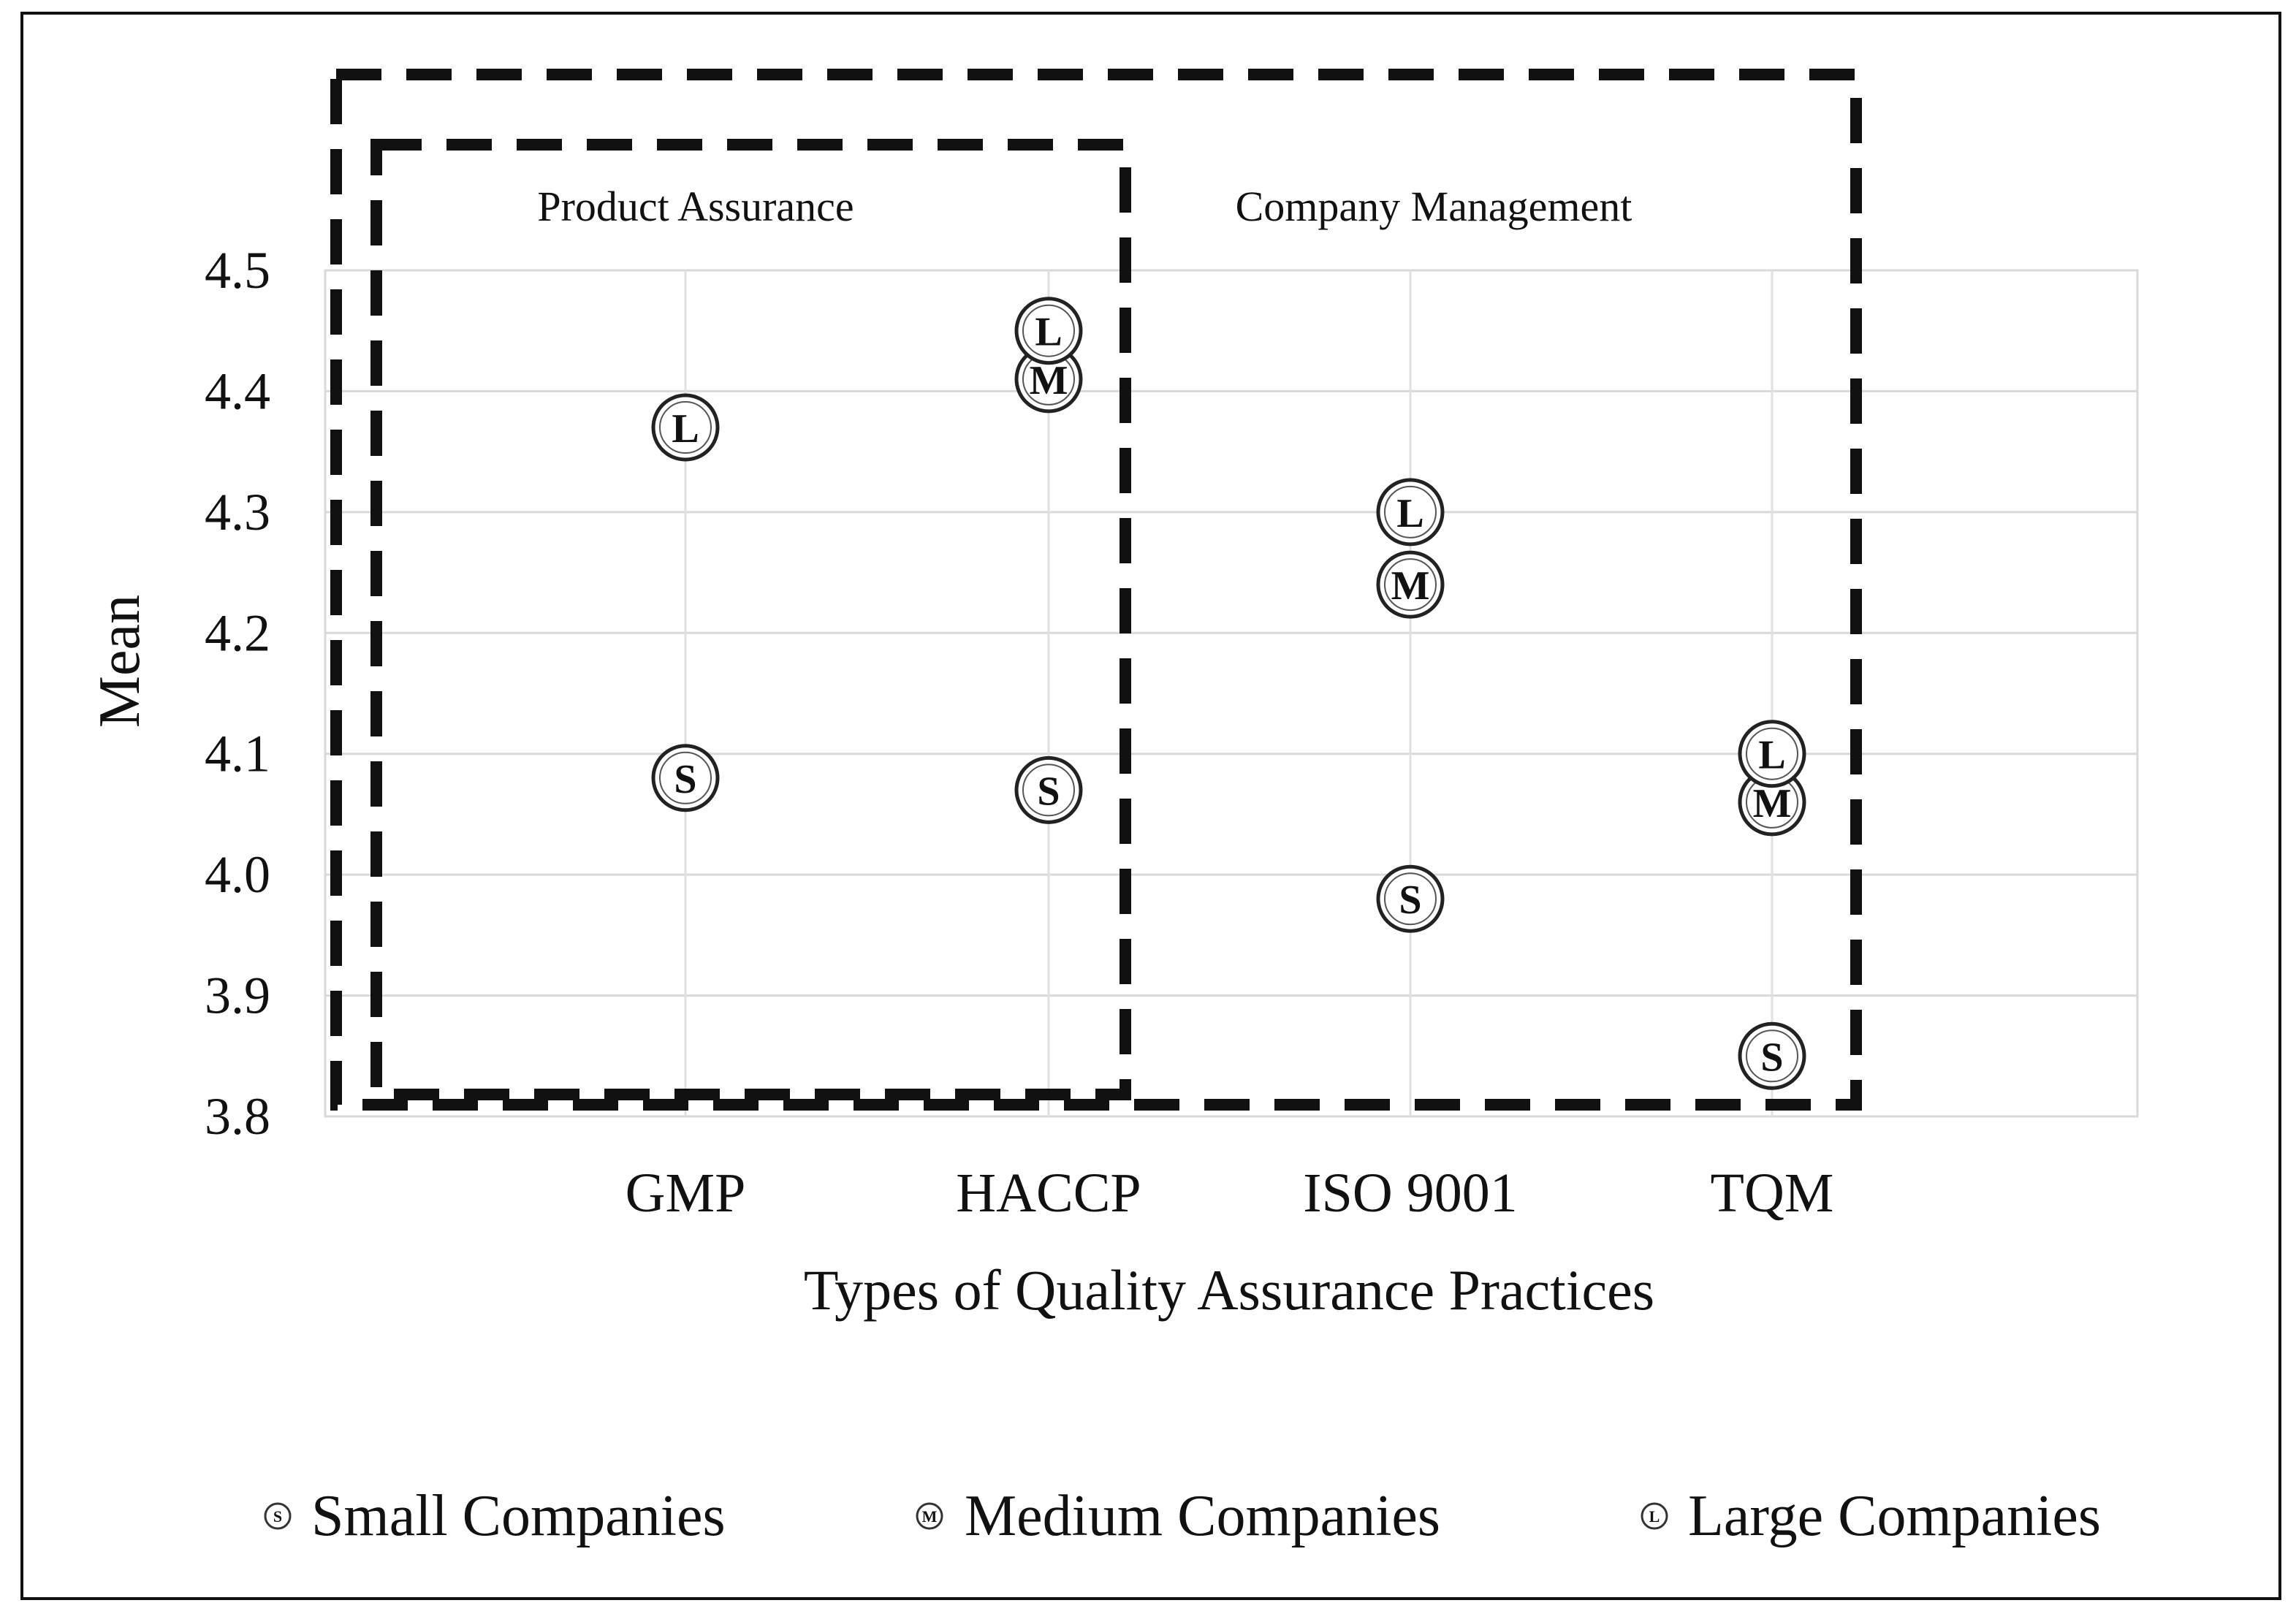 Image resolution: width=2296 pixels, height=1622 pixels. What do you see at coordinates (237, 996) in the screenshot?
I see `y-tick-label: 3.9` at bounding box center [237, 996].